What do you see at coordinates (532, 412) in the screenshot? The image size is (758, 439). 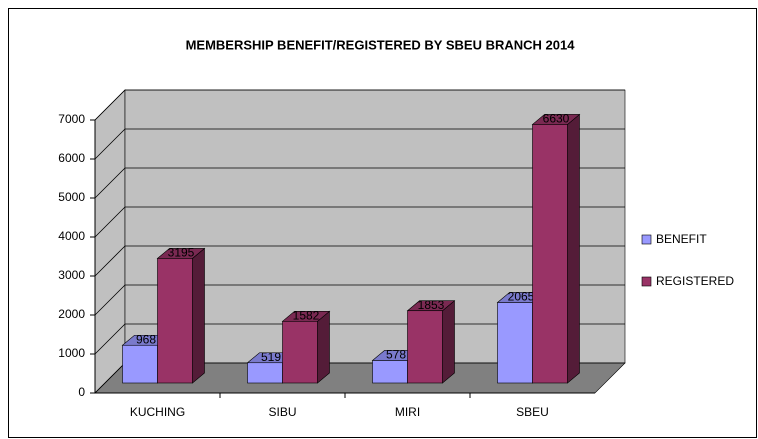 I see `x-tick-label: SBEU` at bounding box center [532, 412].